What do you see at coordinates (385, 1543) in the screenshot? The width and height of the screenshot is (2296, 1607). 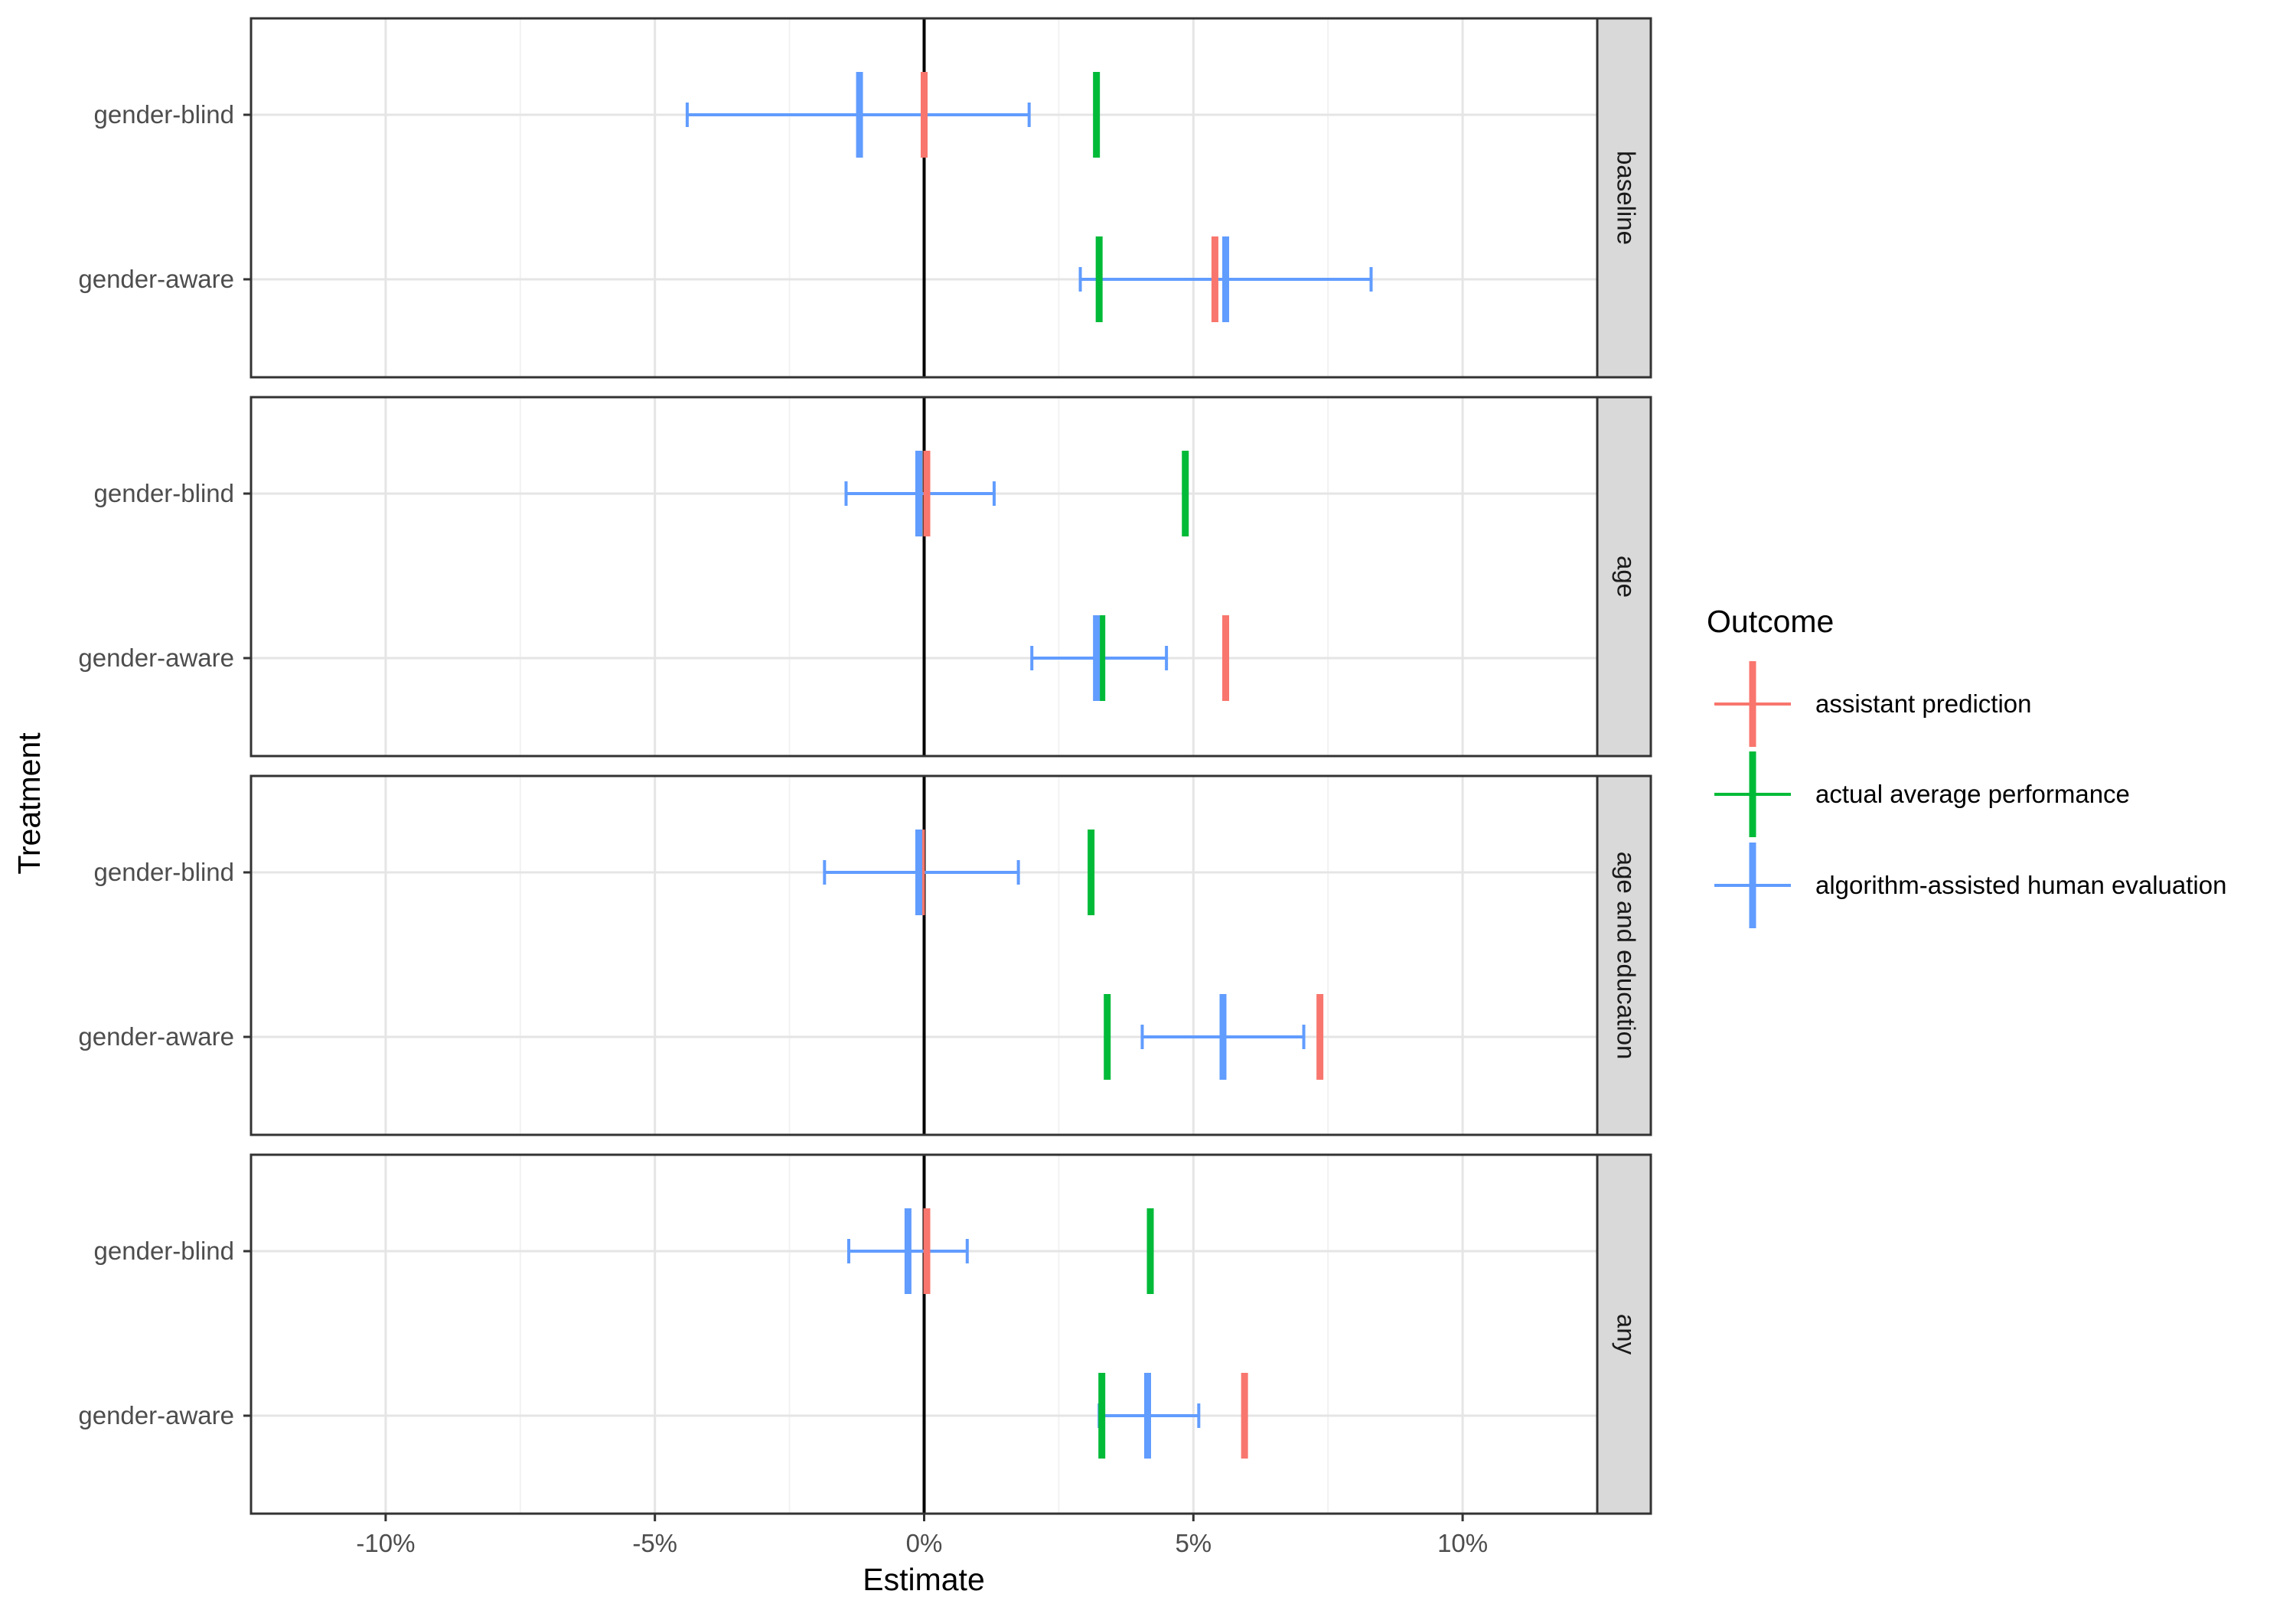 I see `x-tick-label: -10%` at bounding box center [385, 1543].